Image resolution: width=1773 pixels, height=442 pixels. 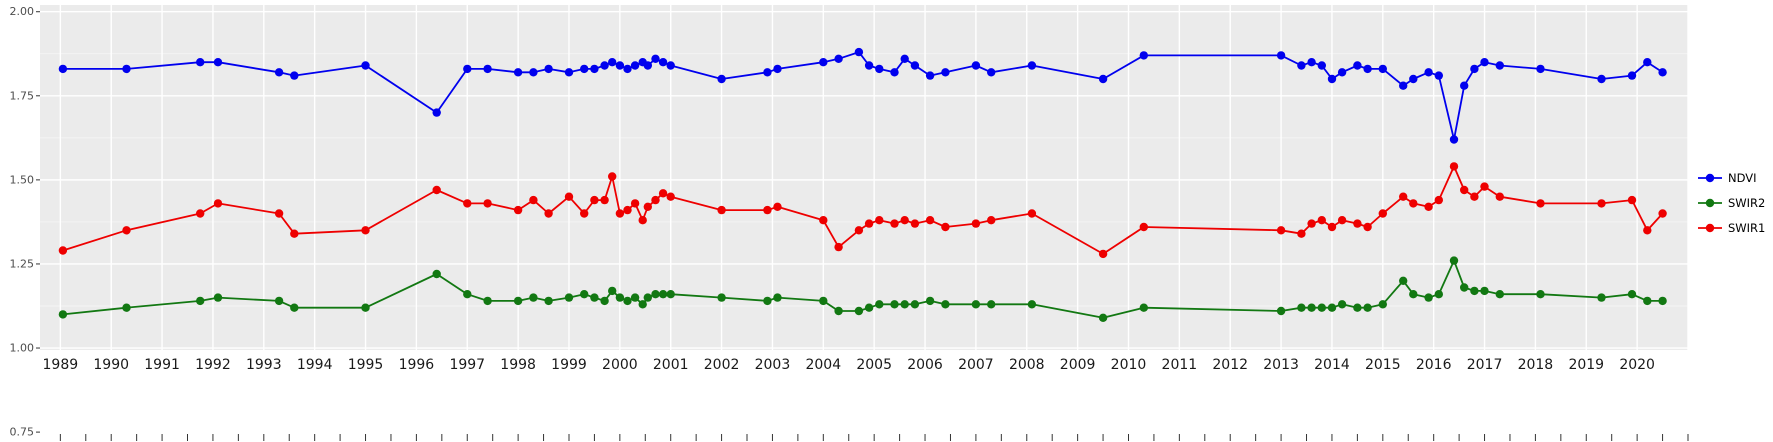 I want to click on x-tick-label: 1991, so click(x=162, y=365).